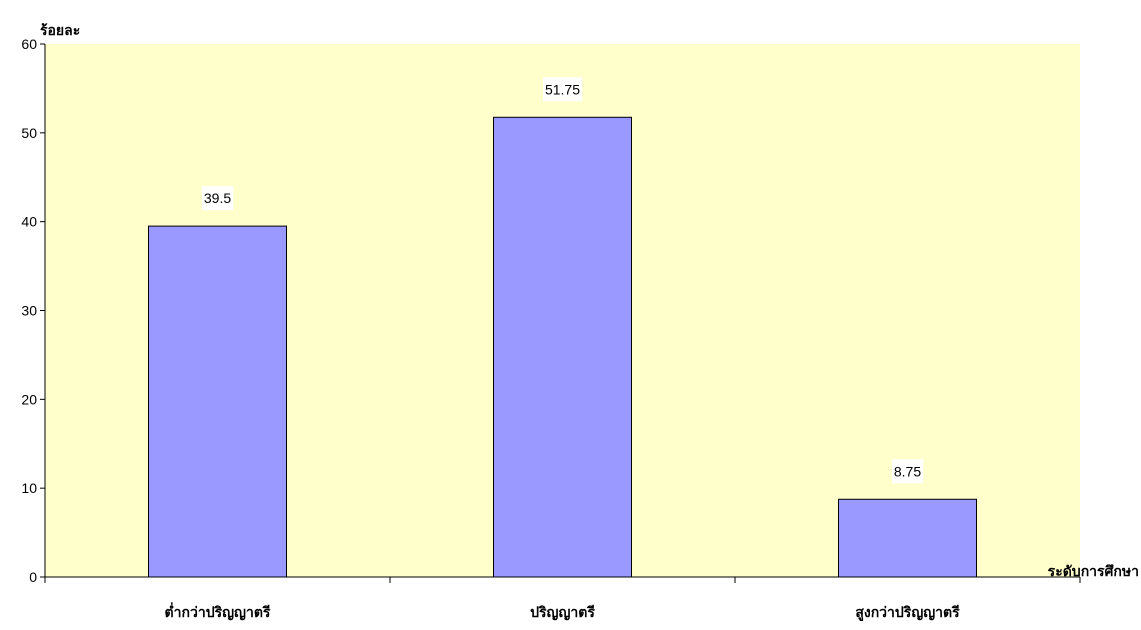  I want to click on x-tick-label: สูงกว่าปริญญาตรี, so click(907, 613).